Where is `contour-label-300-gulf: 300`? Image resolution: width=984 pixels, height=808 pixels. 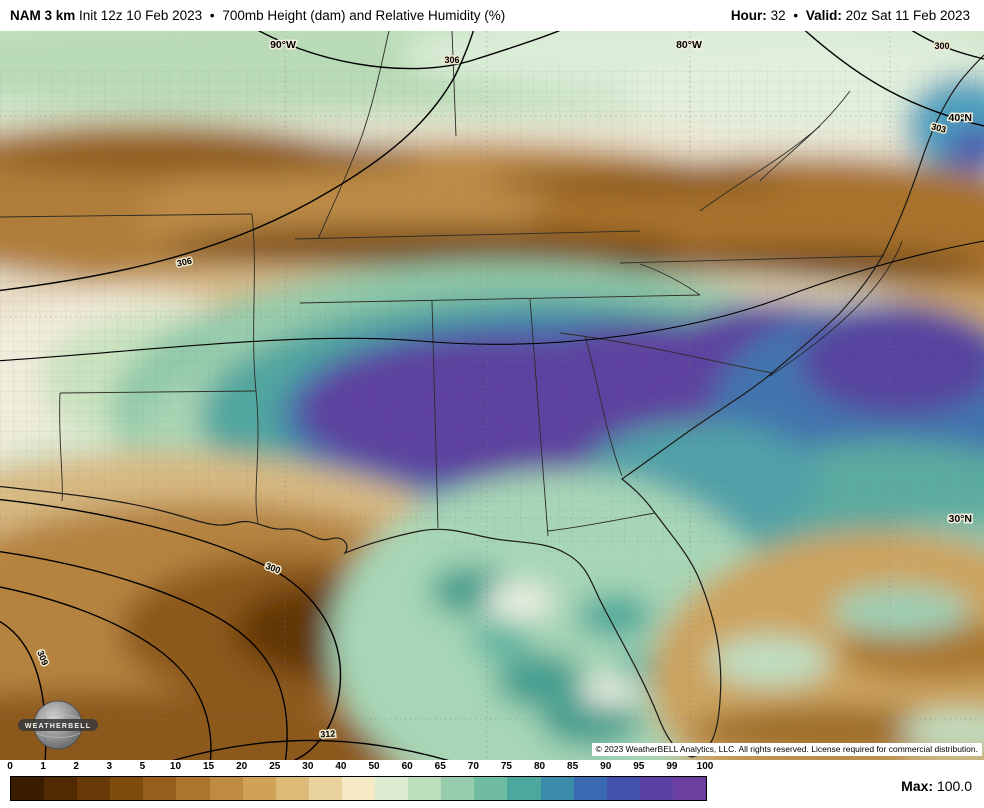
contour-label-300-gulf: 300 is located at coordinates (273, 568).